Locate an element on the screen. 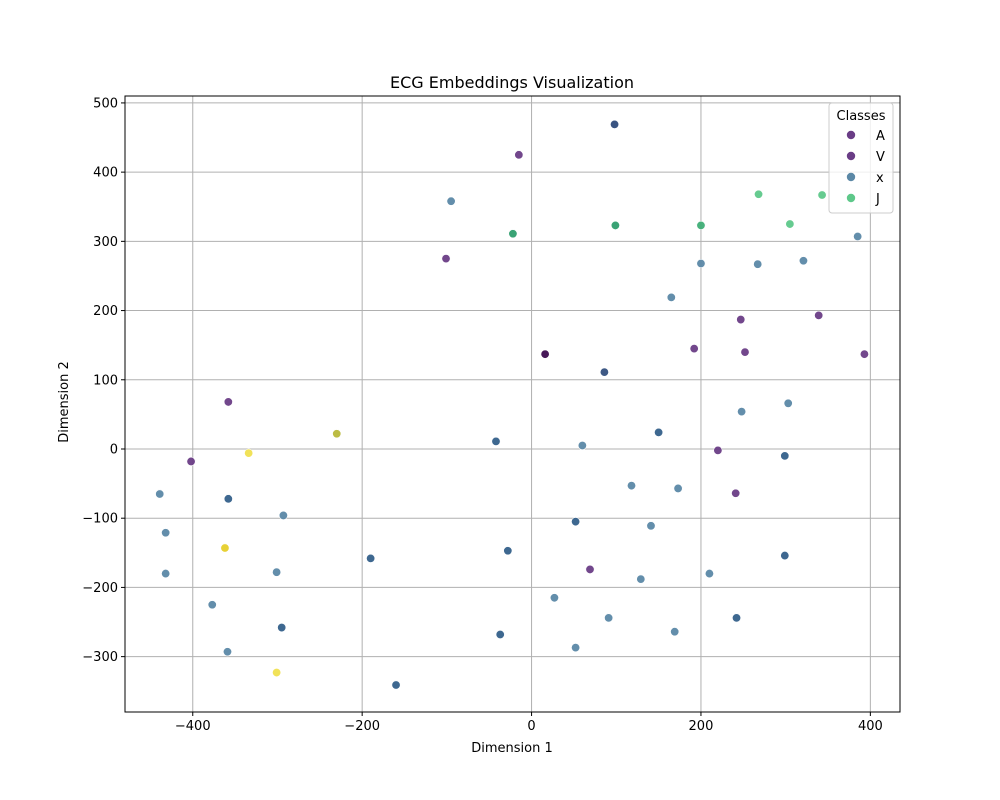 The image size is (1000, 800). y-tick-label: −300 is located at coordinates (100, 657).